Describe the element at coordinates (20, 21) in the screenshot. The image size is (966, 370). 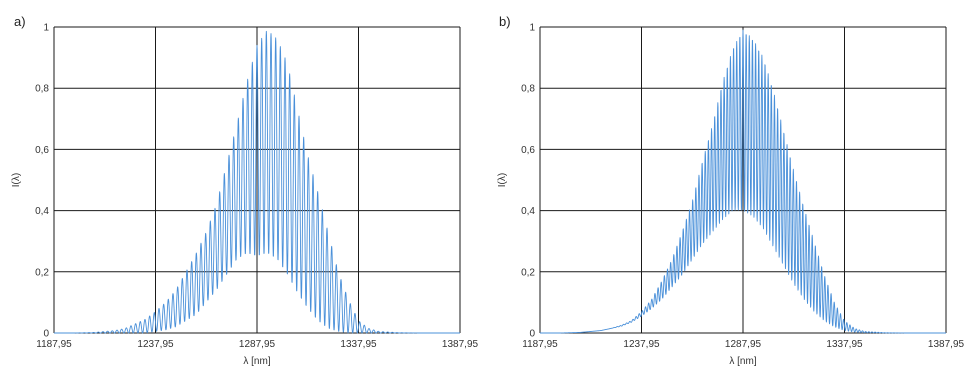
I see `panel-label: a)` at that location.